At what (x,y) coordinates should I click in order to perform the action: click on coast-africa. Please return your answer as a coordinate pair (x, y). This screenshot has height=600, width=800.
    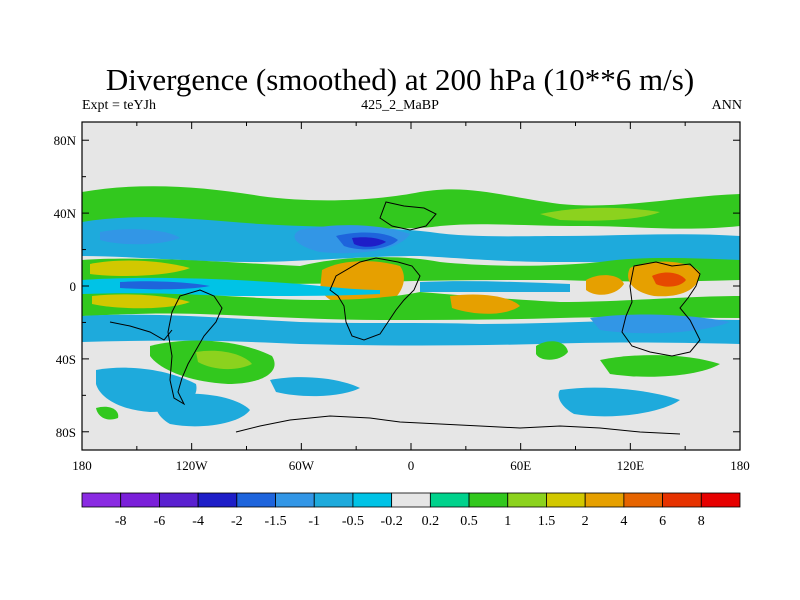
    Looking at the image, I should click on (375, 299).